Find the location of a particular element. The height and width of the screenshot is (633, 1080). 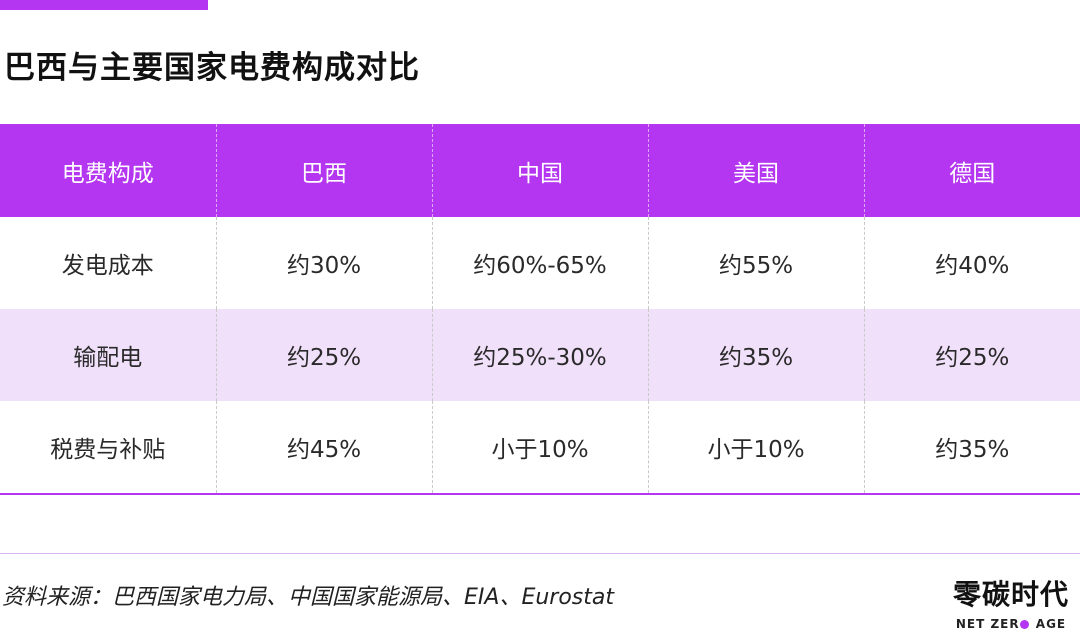

column-header: 德国 is located at coordinates (971, 170).